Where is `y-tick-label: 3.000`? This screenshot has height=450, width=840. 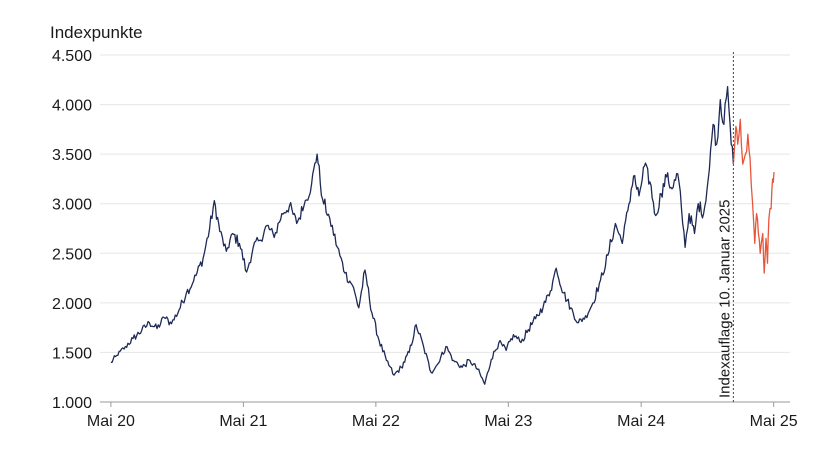 y-tick-label: 3.000 is located at coordinates (72, 205).